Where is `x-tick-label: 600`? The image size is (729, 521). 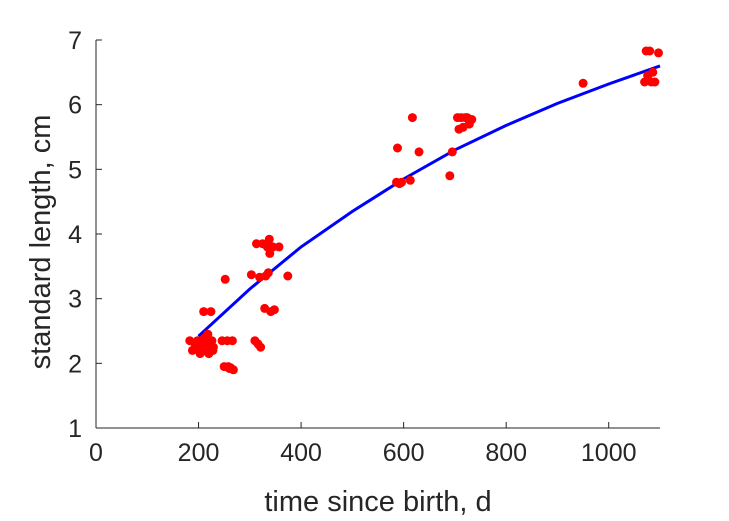 x-tick-label: 600 is located at coordinates (404, 453).